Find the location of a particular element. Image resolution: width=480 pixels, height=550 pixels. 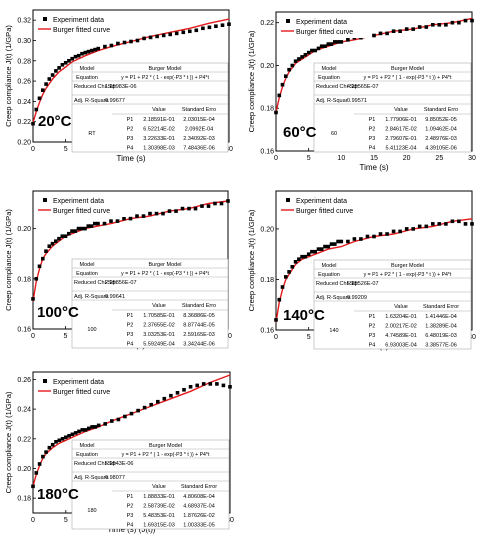

table-chi-label: Reduced Chi-Sqr is located at coordinates (95, 283).